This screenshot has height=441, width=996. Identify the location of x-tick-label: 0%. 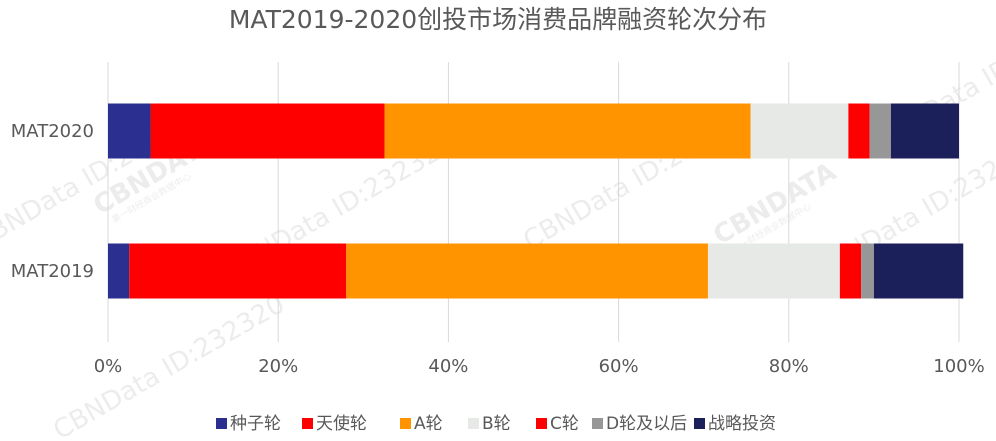
(108, 366).